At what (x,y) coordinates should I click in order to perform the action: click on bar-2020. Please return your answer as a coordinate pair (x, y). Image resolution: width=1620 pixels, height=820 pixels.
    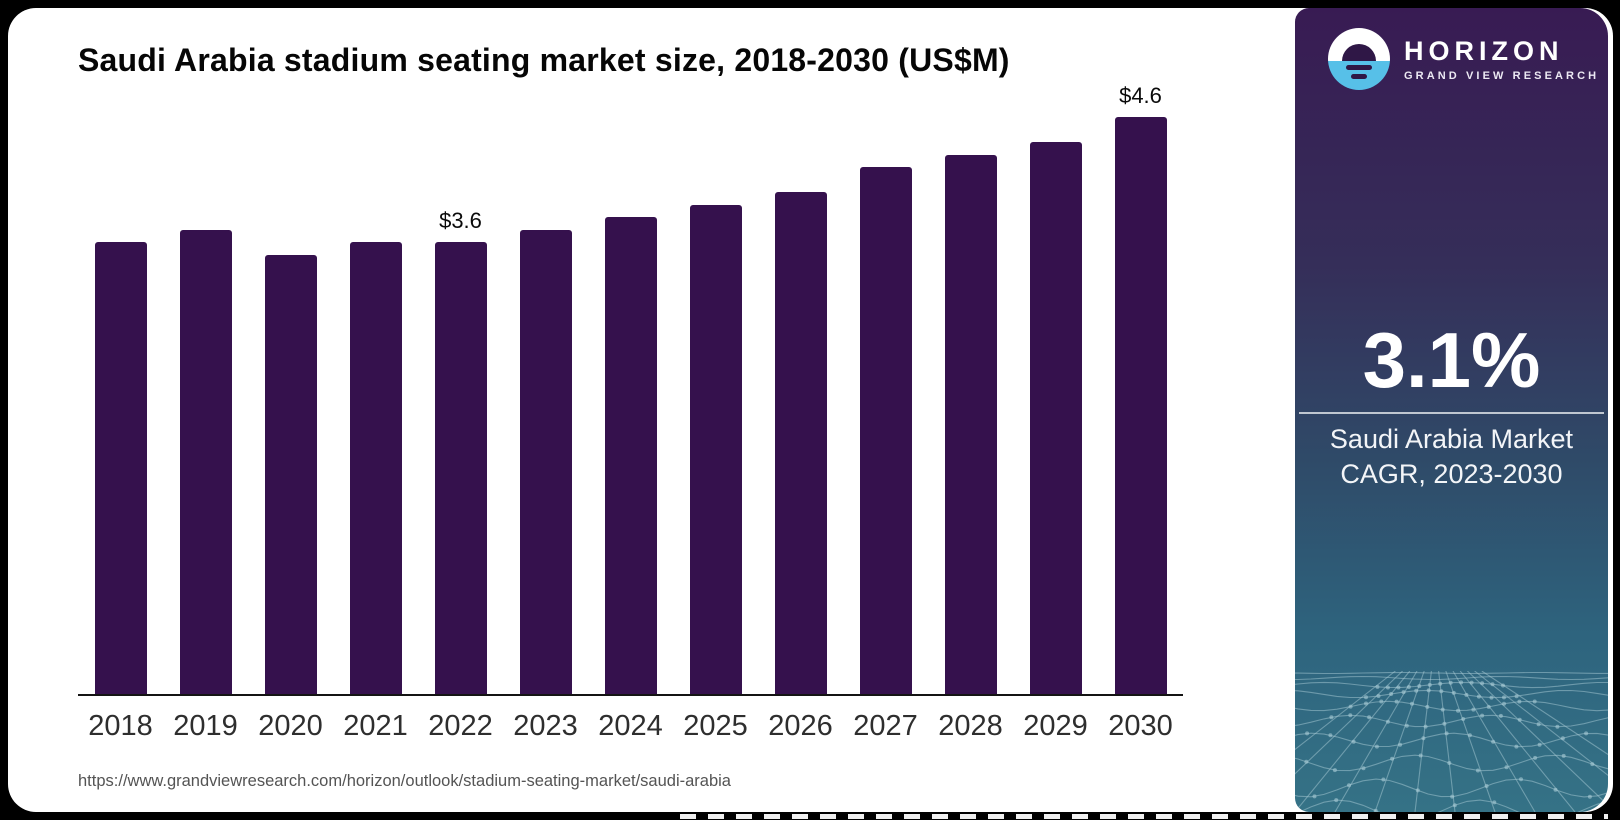
    Looking at the image, I should click on (290, 474).